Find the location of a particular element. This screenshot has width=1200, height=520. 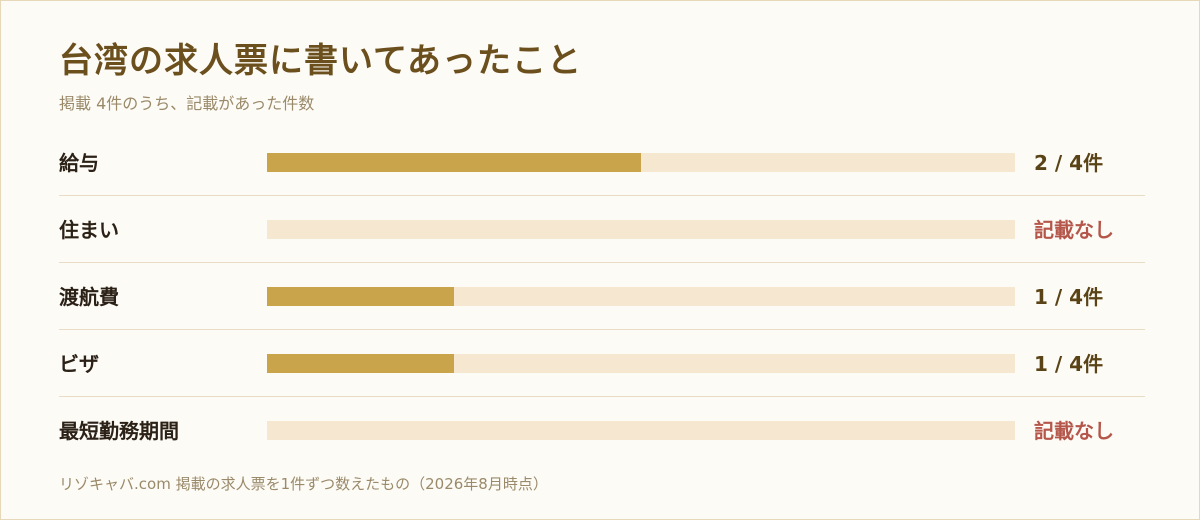

category-label: 渡航費 is located at coordinates (89, 297).